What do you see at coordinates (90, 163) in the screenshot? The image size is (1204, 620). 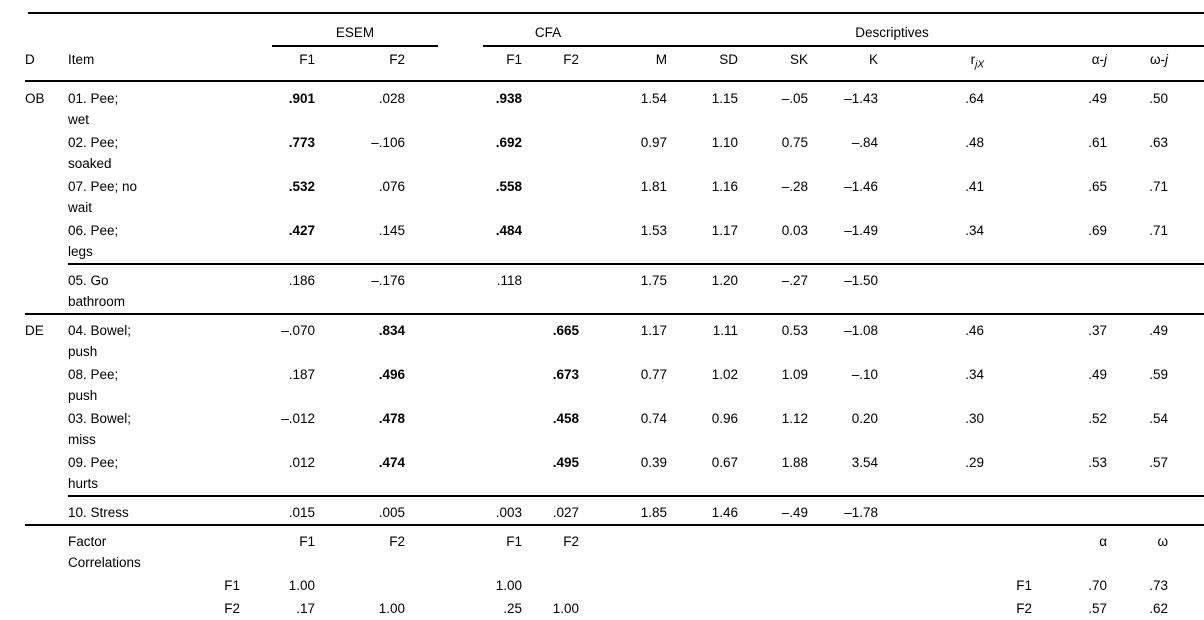 I see `item-line-2: soaked` at bounding box center [90, 163].